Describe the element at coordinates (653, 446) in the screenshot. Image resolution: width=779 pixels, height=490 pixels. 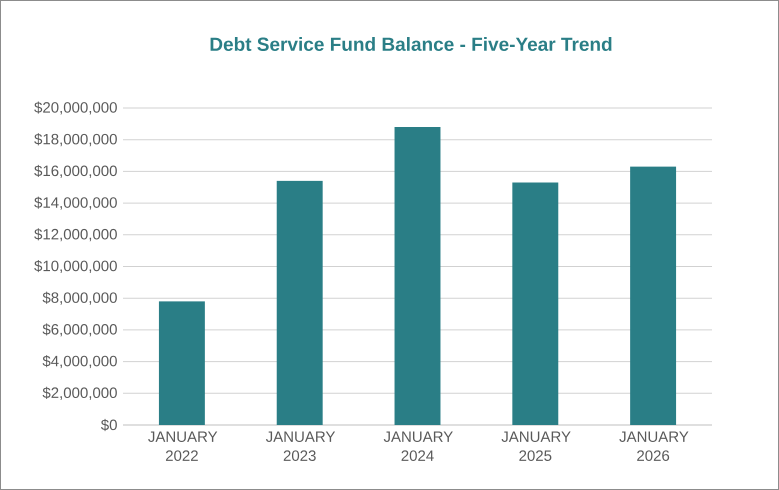
I see `x-tick-label: JANUARY 2026` at that location.